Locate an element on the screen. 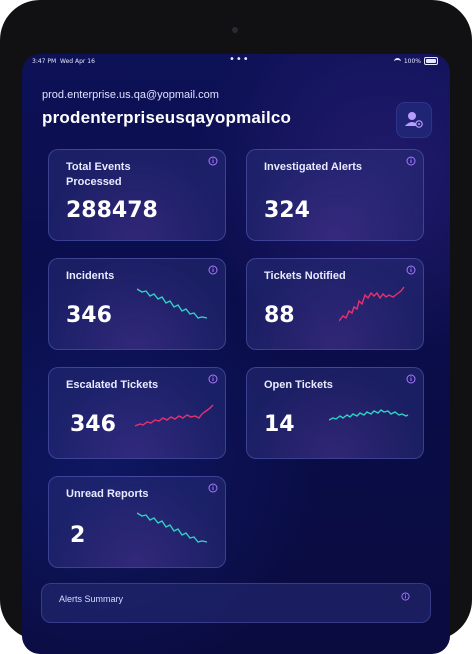 This screenshot has width=472, height=654. status-time: 3:47 PM Wed Apr 16 is located at coordinates (63, 61).